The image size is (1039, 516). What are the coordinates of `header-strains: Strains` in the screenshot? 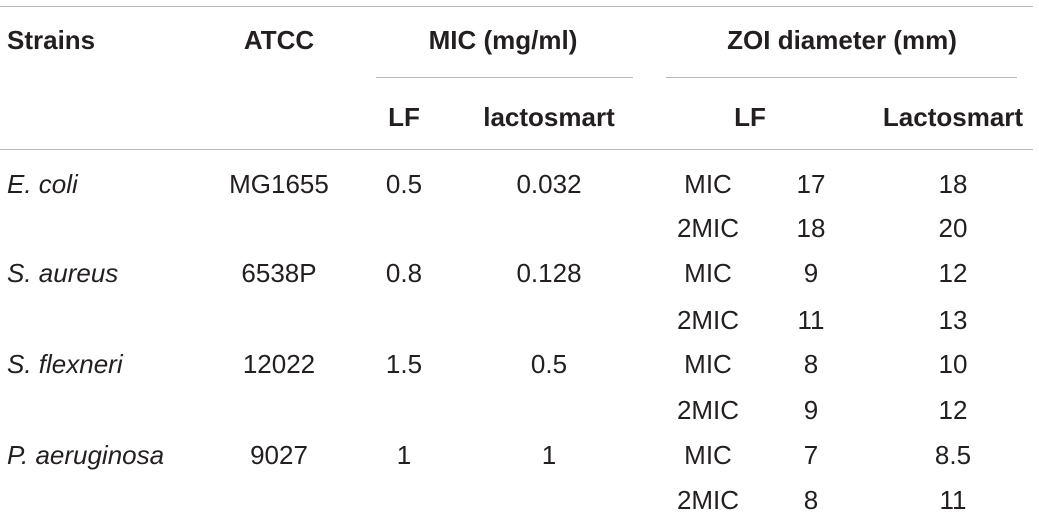 It's located at (51, 40).